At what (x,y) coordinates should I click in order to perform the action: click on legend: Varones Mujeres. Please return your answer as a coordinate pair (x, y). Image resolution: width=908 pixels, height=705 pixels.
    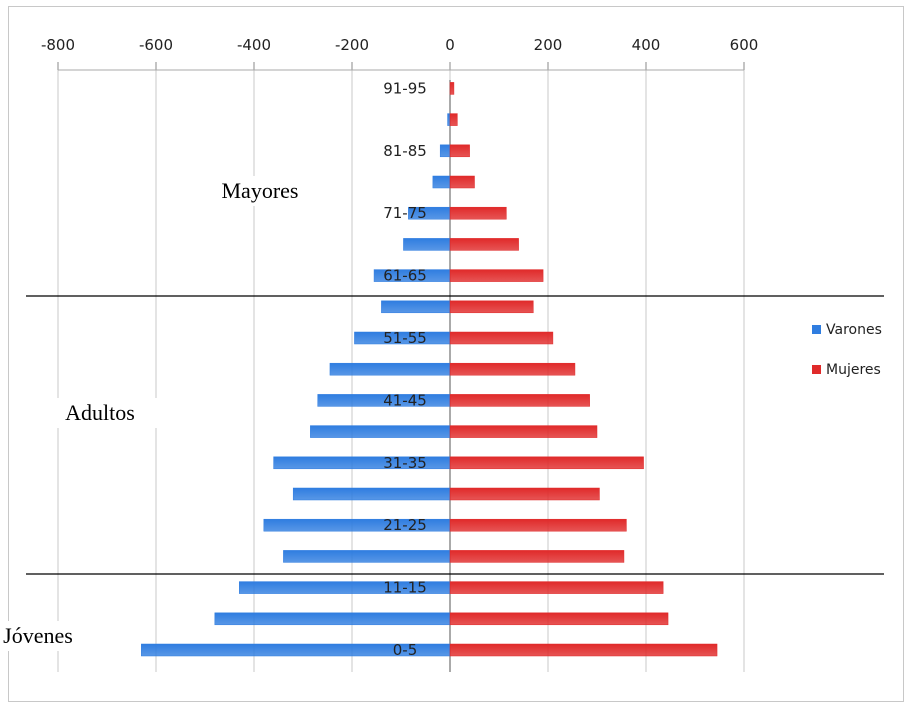
    Looking at the image, I should click on (847, 350).